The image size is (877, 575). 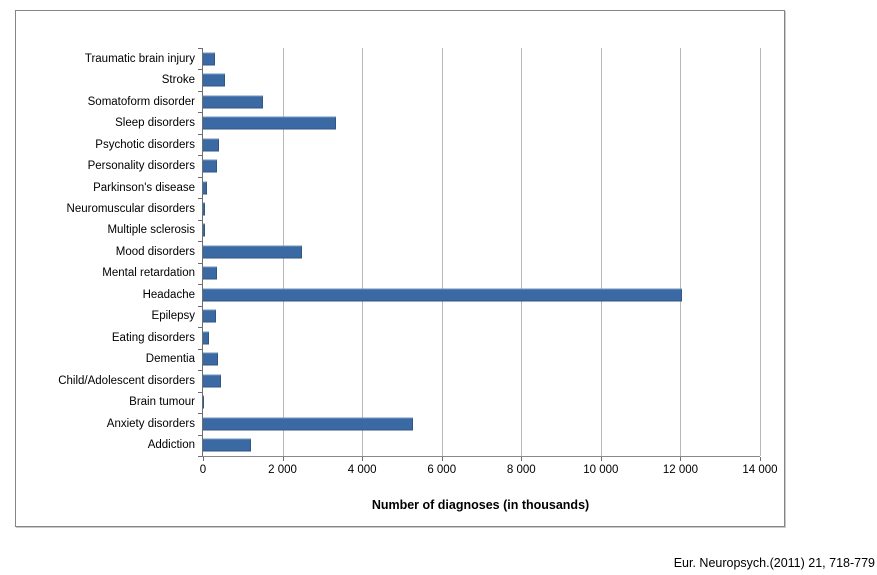 I want to click on x-tick-label: 12 000, so click(x=680, y=470).